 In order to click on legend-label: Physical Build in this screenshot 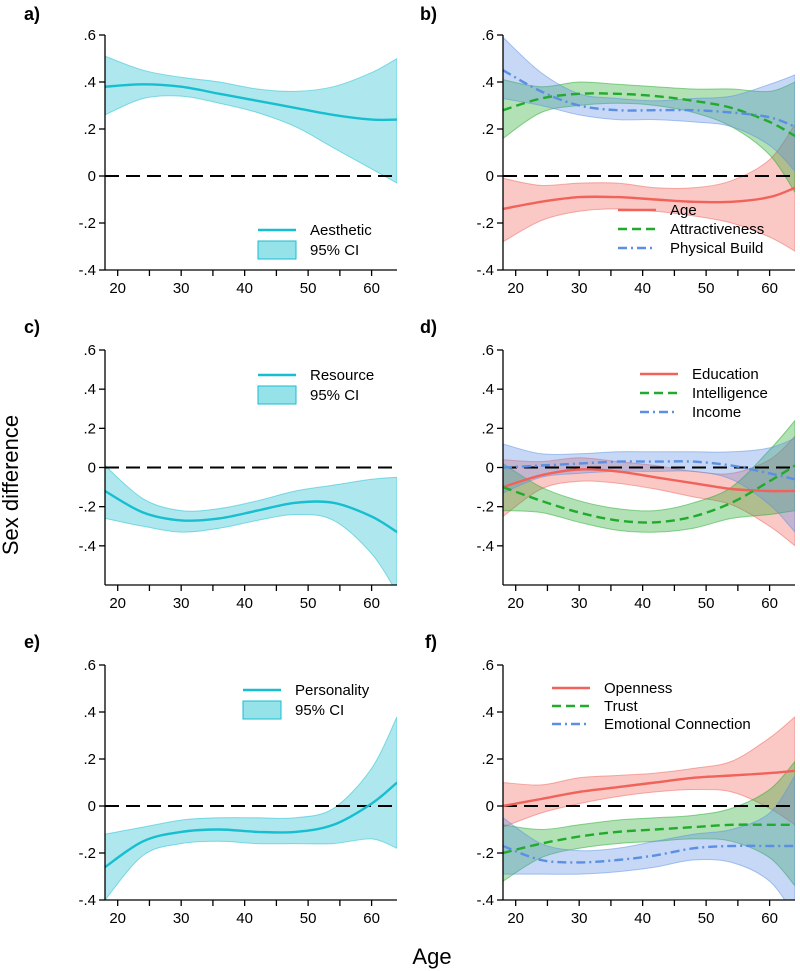, I will do `click(716, 248)`.